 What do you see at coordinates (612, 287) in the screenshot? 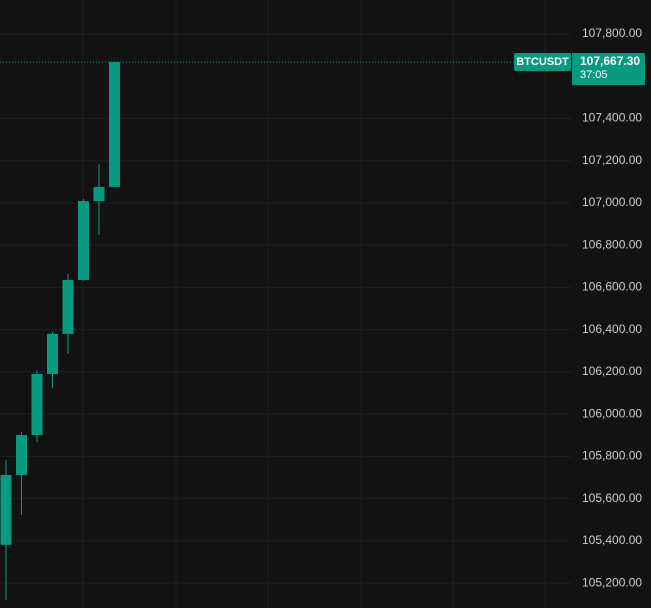
I see `y-tick-label: 106,600.00` at bounding box center [612, 287].